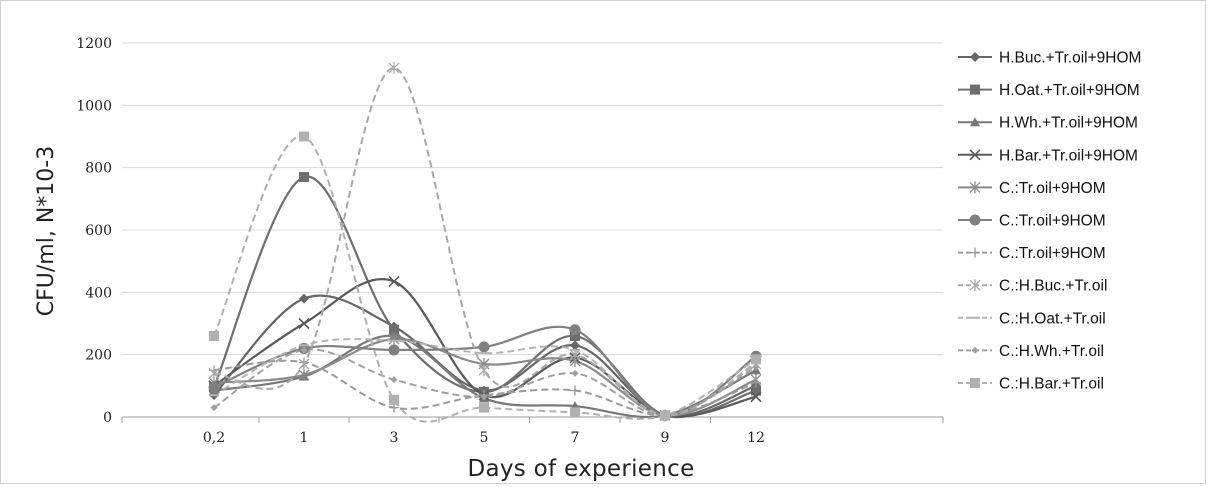 The height and width of the screenshot is (487, 1208). What do you see at coordinates (1070, 58) in the screenshot?
I see `legend-label: H.Buc.+Tr.oil+9HOM` at bounding box center [1070, 58].